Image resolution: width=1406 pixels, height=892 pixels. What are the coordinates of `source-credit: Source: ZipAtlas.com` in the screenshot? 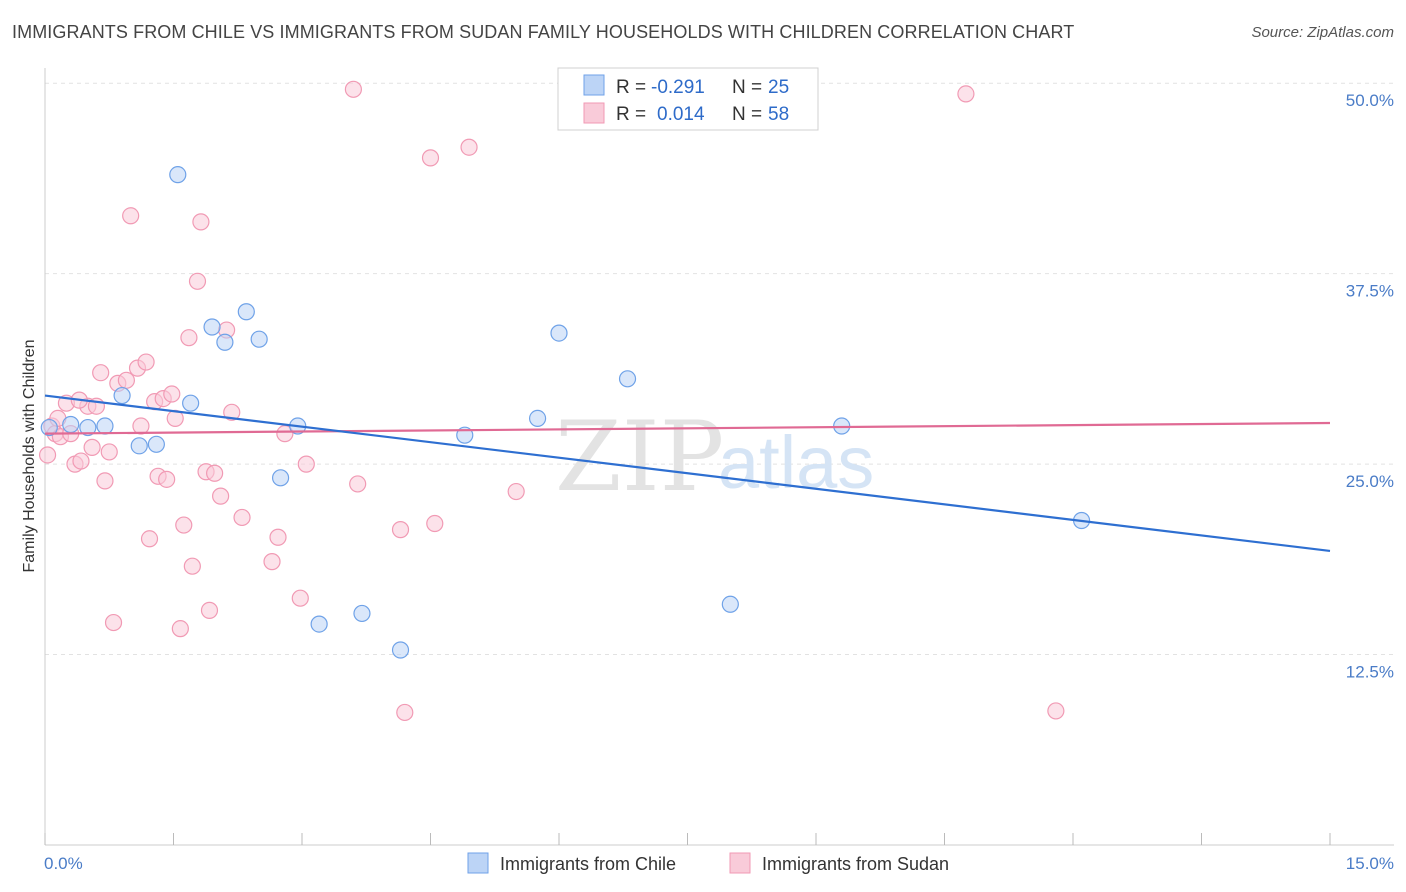 It's located at (1322, 32).